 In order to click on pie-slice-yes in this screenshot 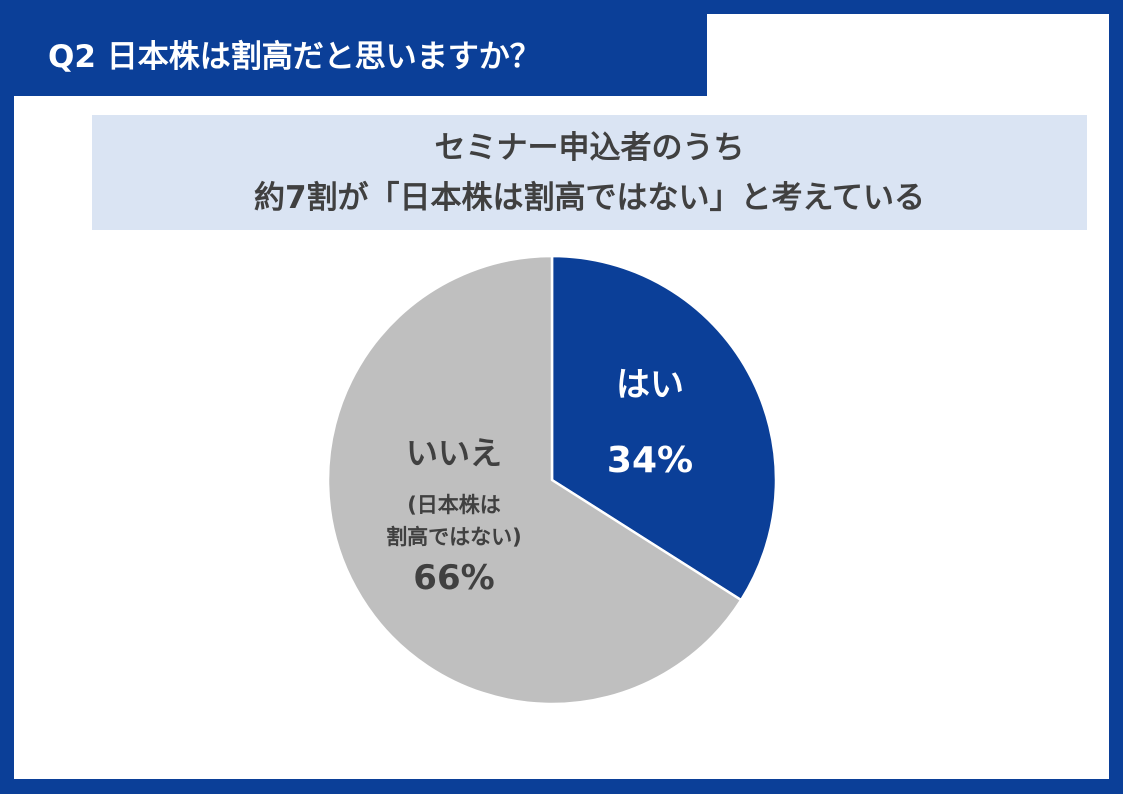, I will do `click(664, 428)`.